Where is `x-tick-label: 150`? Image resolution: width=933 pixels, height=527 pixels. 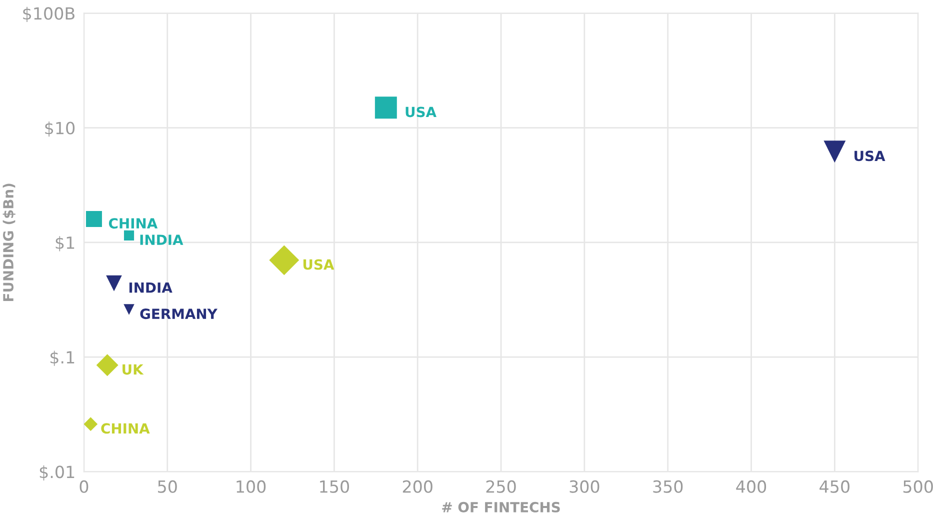
x-tick-label: 150 is located at coordinates (334, 486).